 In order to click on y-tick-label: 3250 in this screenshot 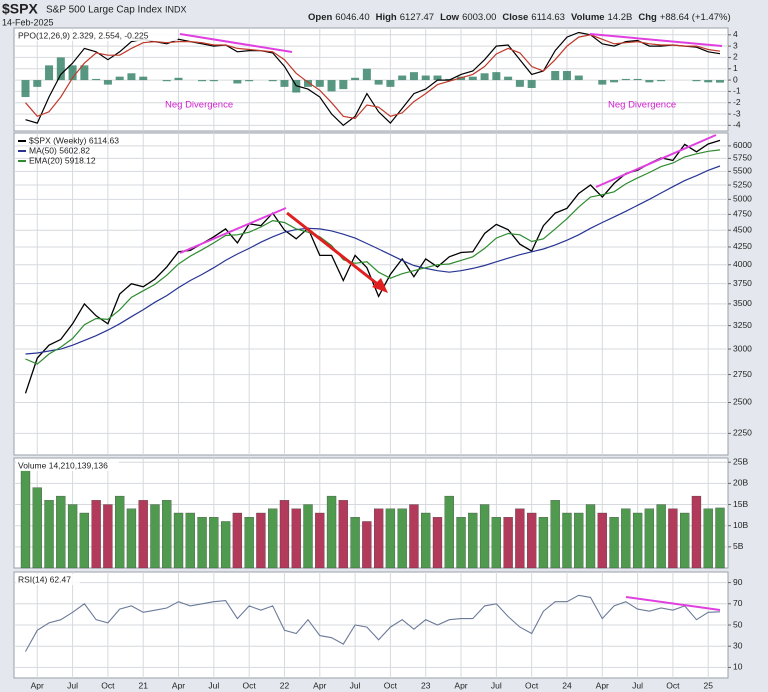, I will do `click(742, 325)`.